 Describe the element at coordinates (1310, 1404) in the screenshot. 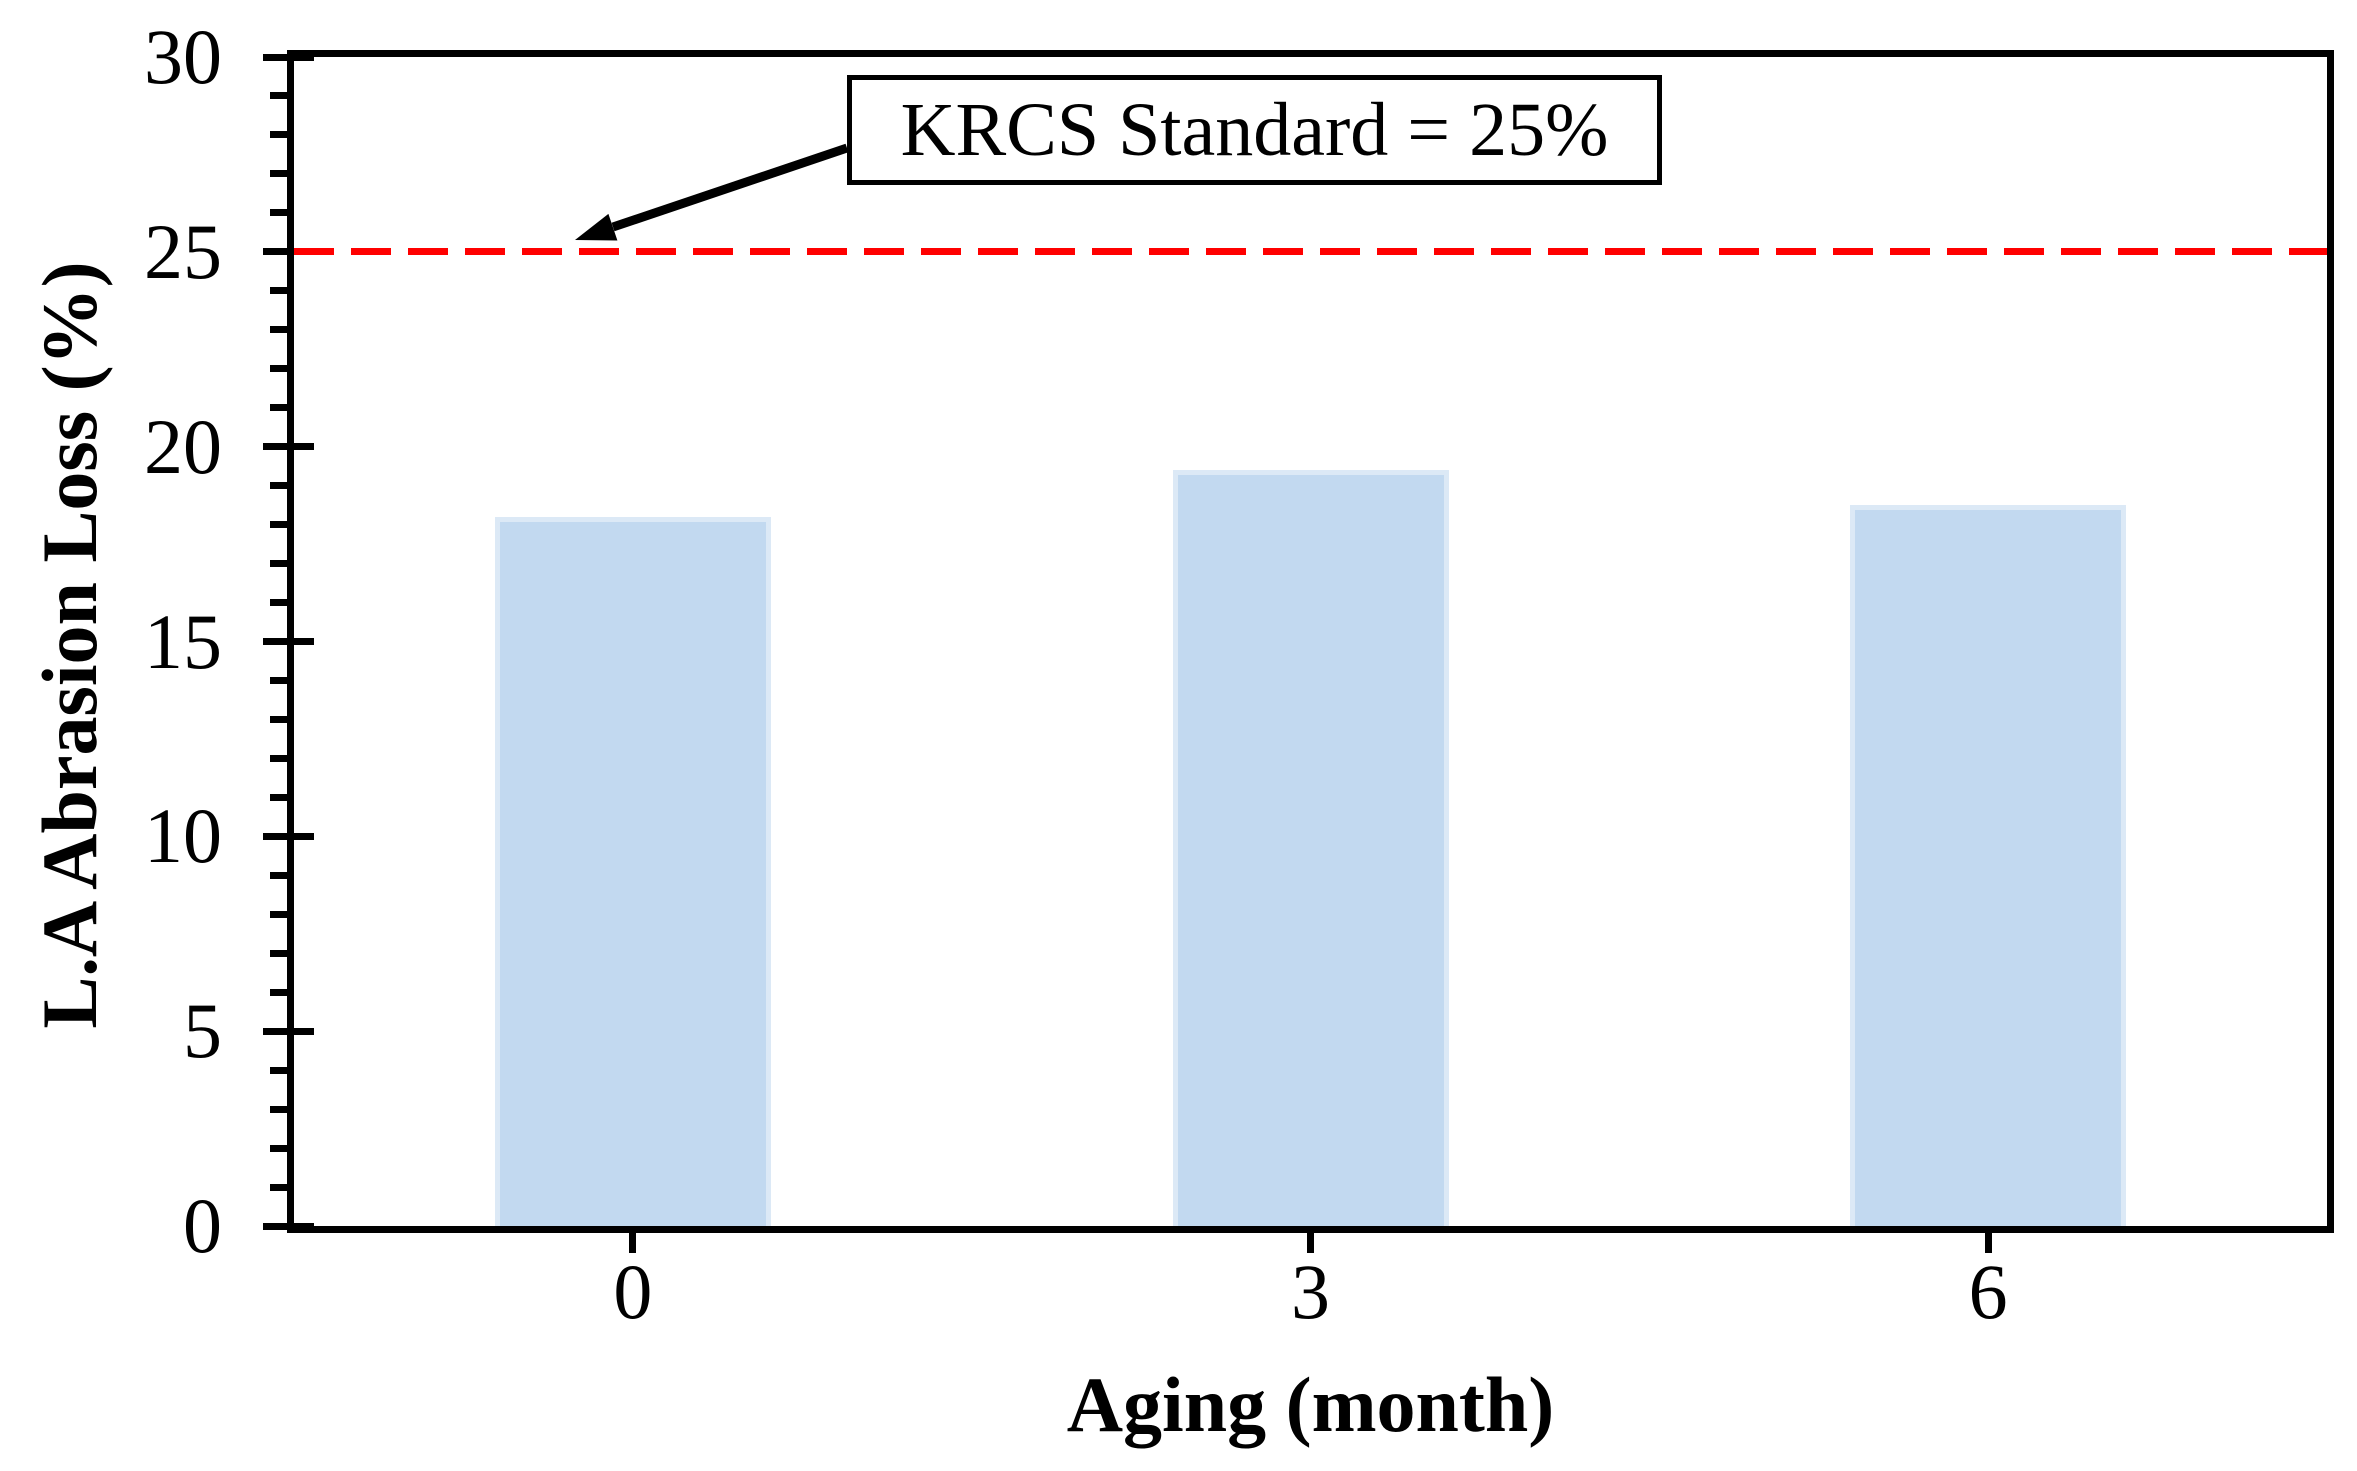

I see `x-axis-title: Aging (month)` at that location.